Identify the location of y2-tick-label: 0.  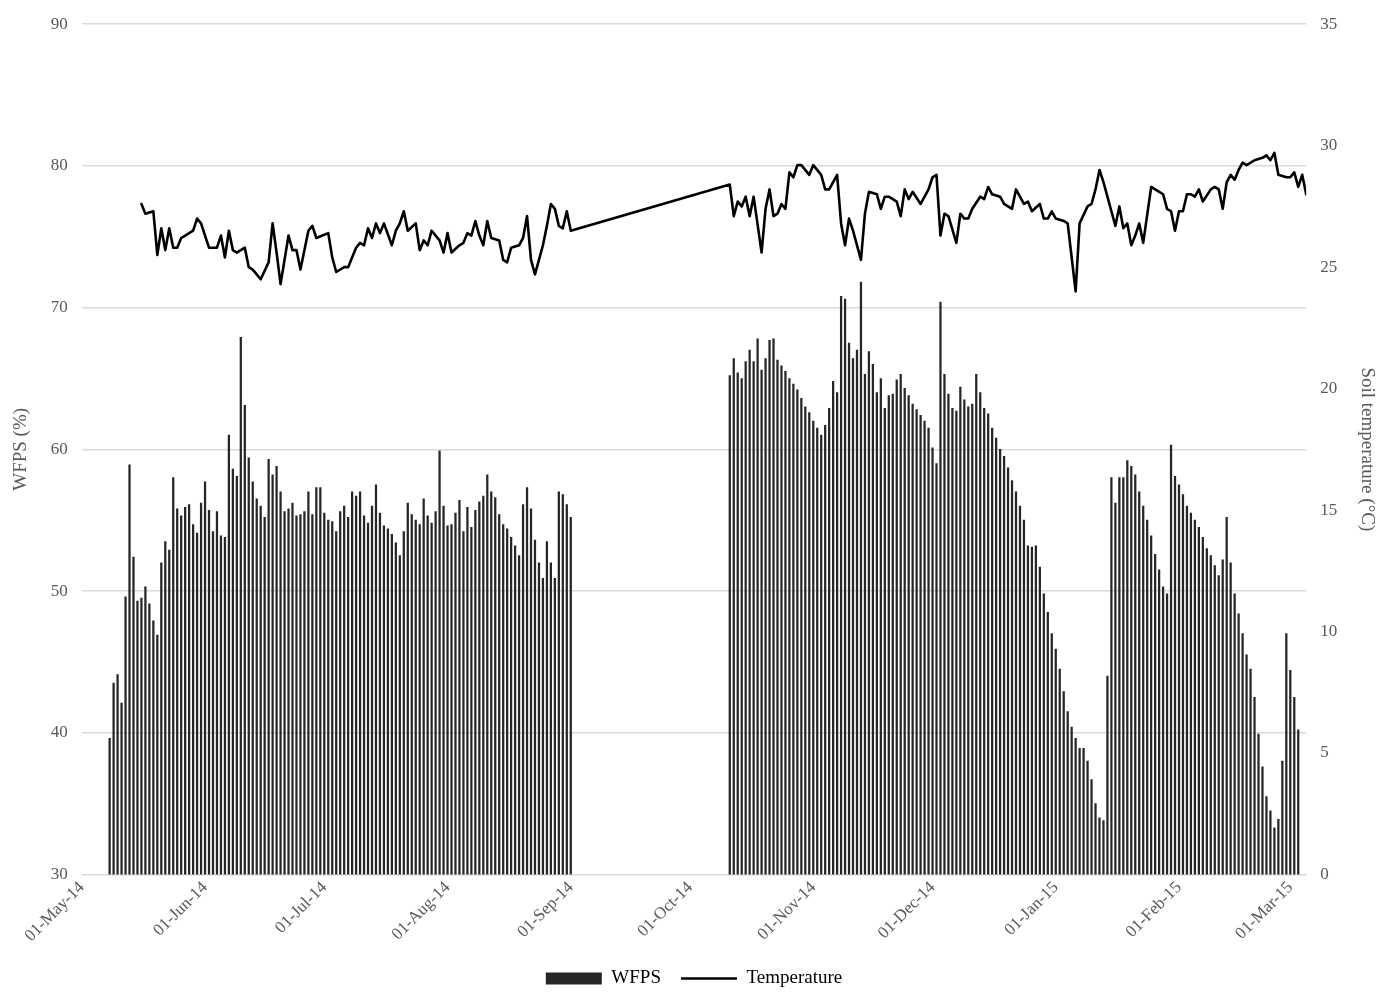
(1324, 873).